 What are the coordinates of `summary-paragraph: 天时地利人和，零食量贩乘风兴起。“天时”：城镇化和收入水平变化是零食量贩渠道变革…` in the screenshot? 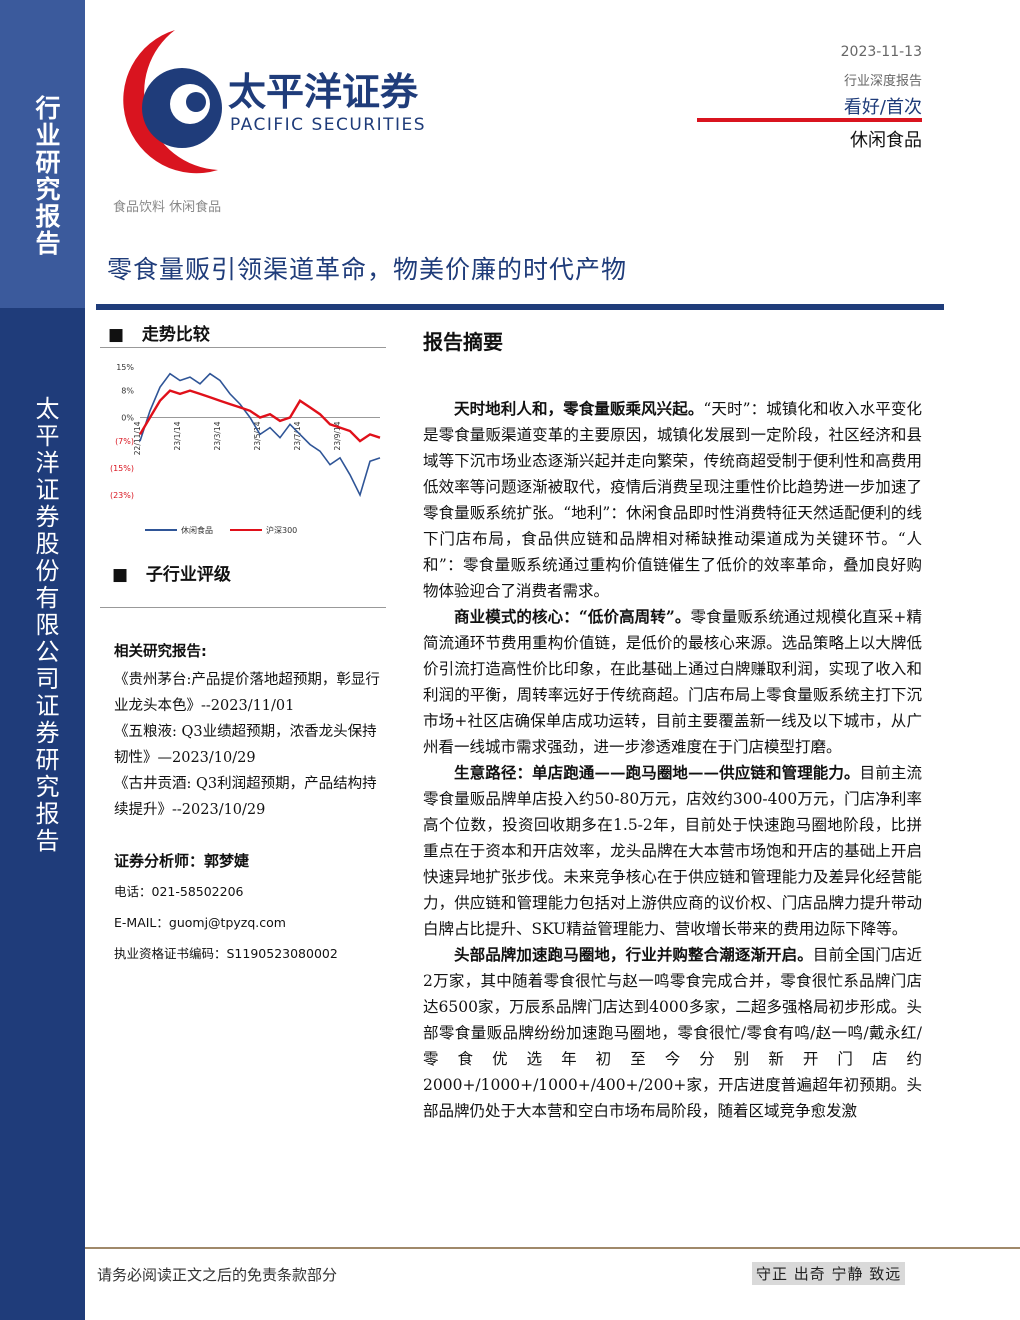 It's located at (672, 500).